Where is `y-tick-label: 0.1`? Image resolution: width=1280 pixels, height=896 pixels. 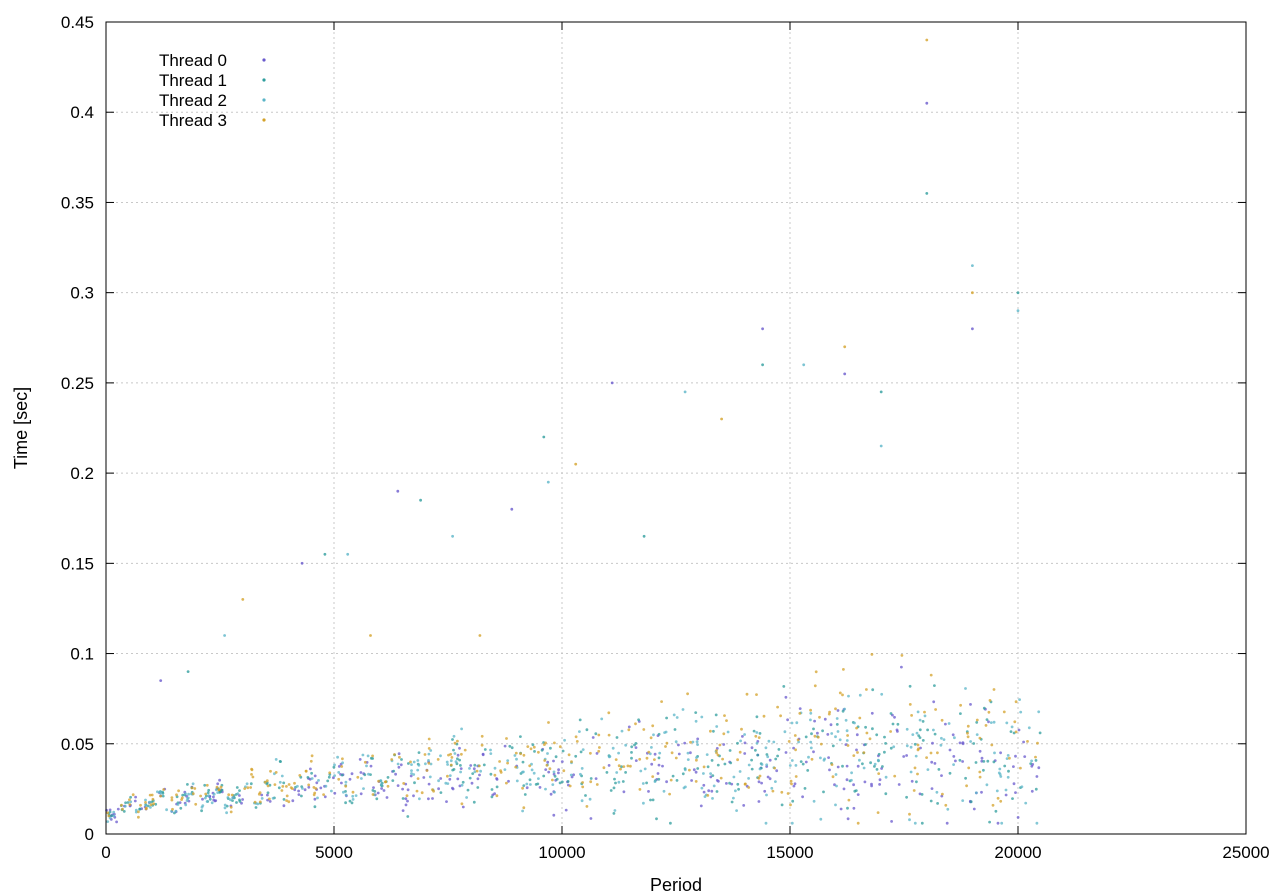
y-tick-label: 0.1 is located at coordinates (82, 654).